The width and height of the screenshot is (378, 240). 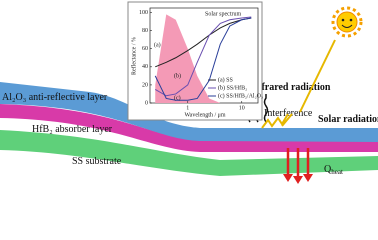 I want to click on y-axis-label: Reflectance / %, so click(x=133, y=56).